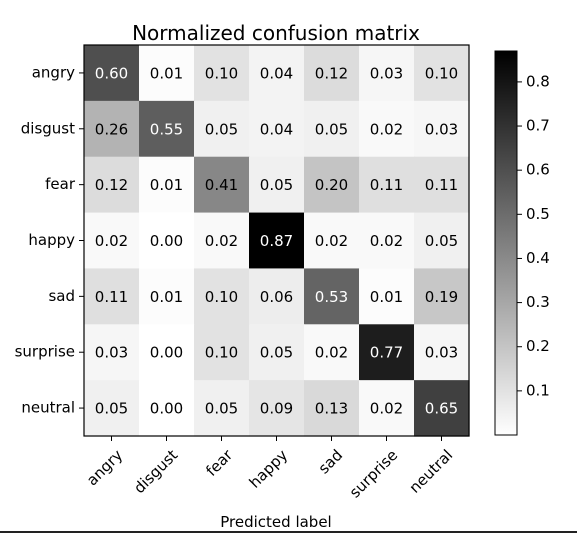 This screenshot has height=534, width=577. I want to click on x-tick-label: neutral, so click(431, 471).